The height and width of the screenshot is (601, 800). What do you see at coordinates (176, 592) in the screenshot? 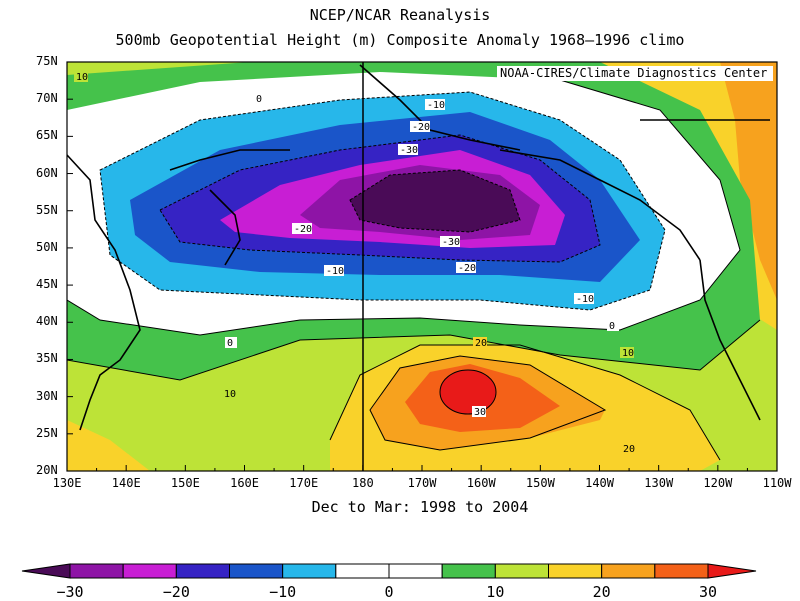
I see `colorbar-tick-label: −20` at bounding box center [176, 592].